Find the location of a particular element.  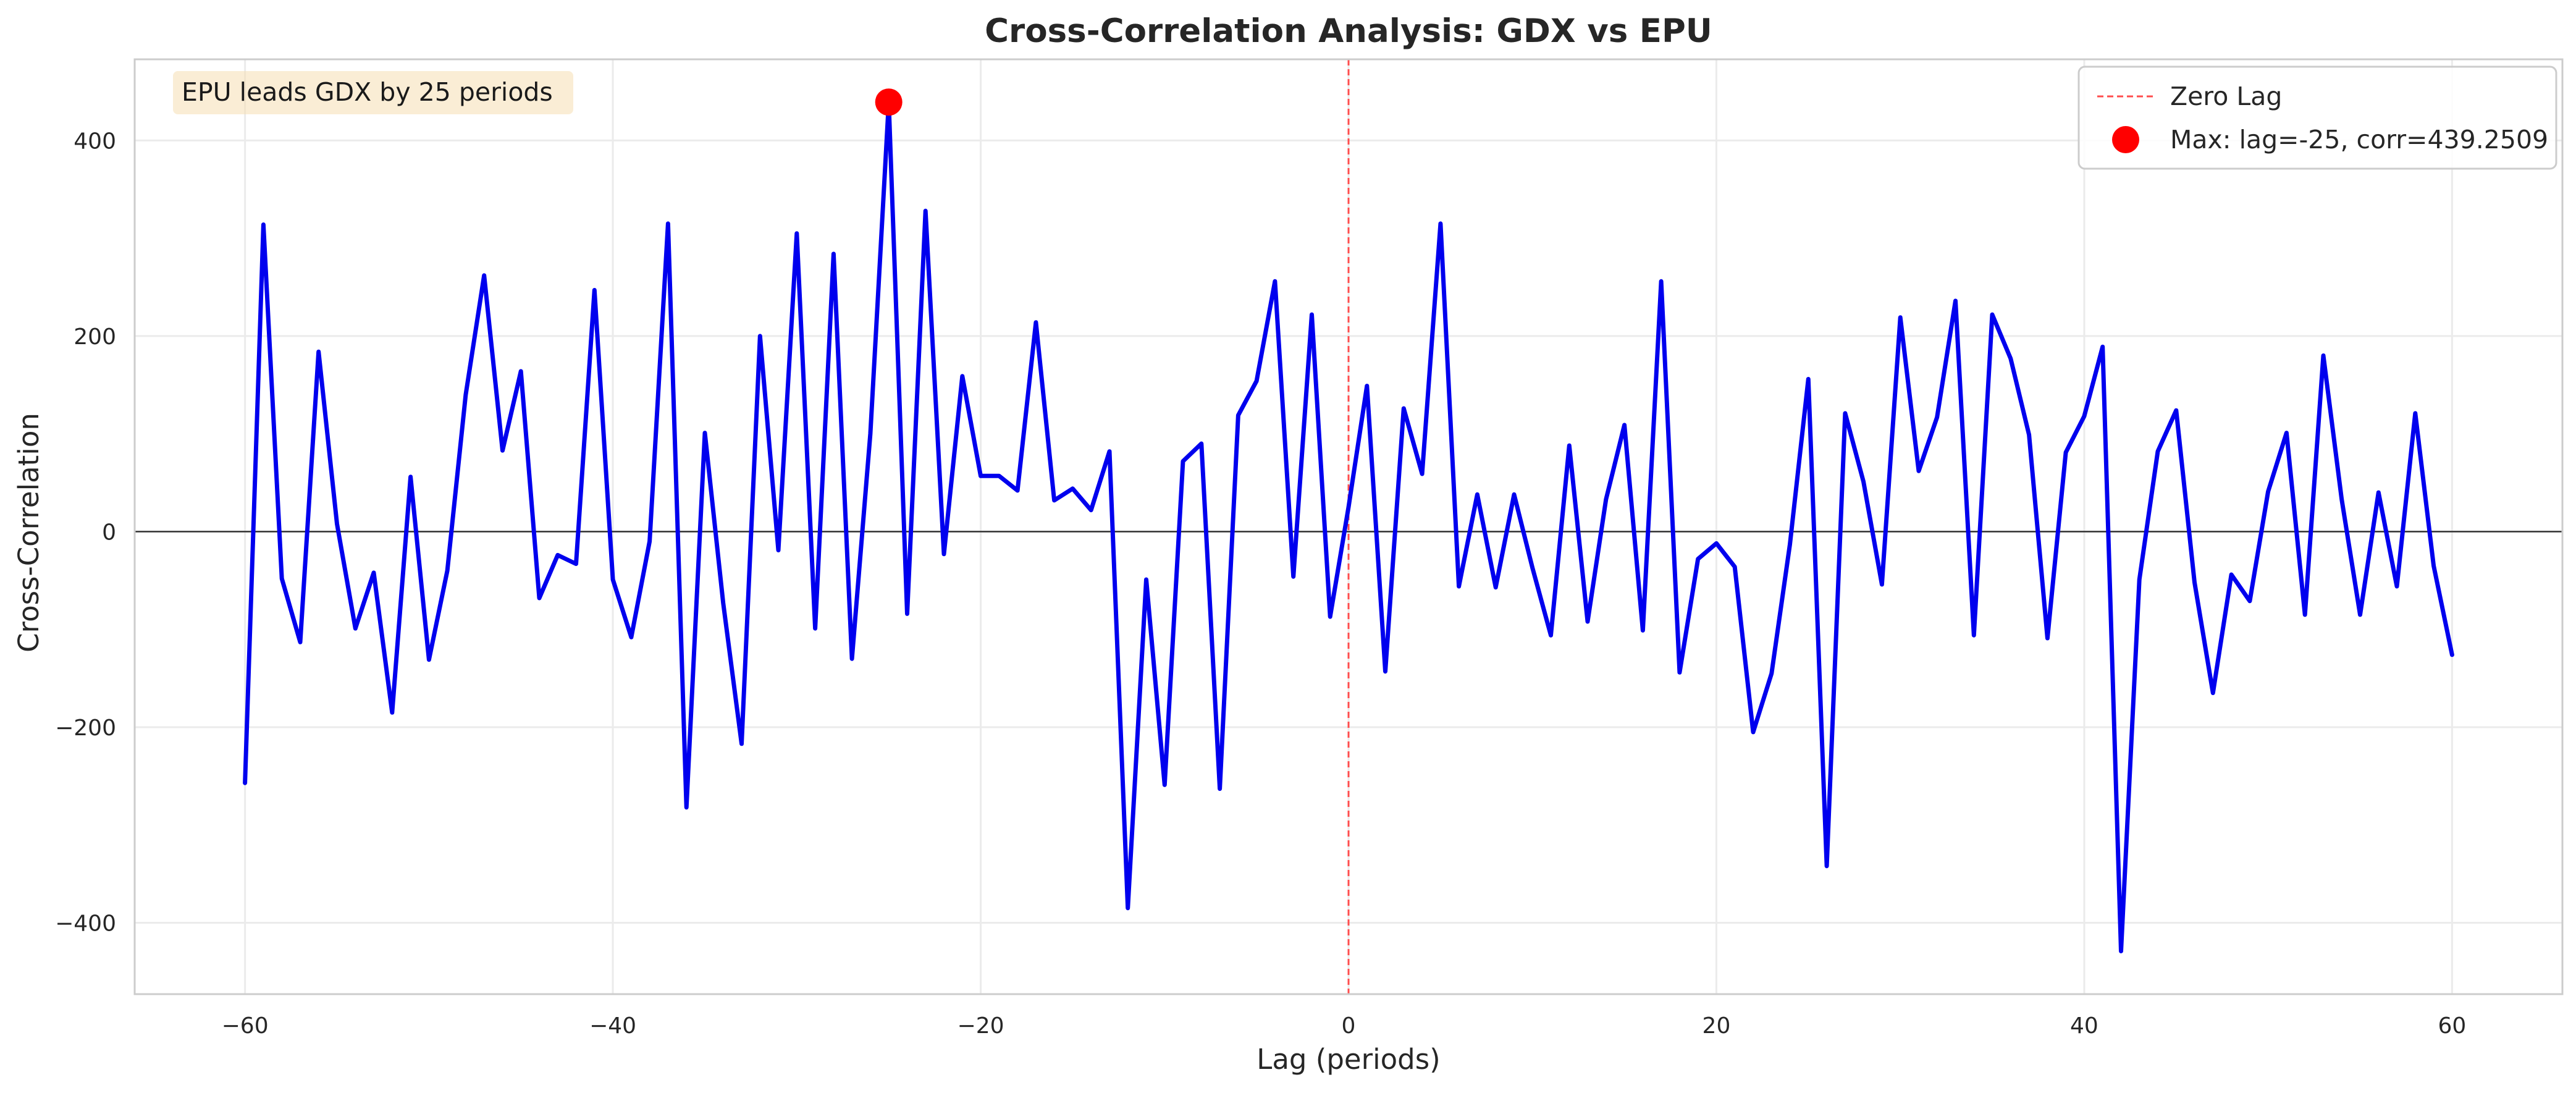

x-axis-label: Lag (periods) is located at coordinates (1348, 1059).